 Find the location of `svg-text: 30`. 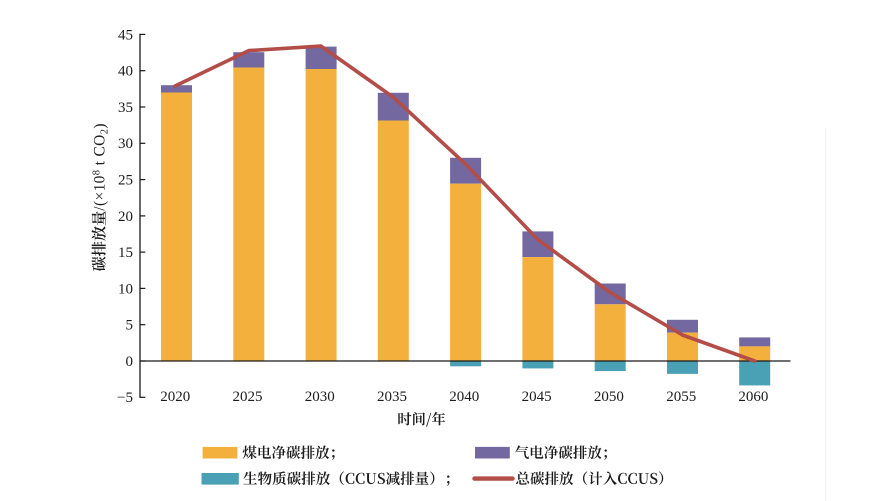

svg-text: 30 is located at coordinates (125, 144).